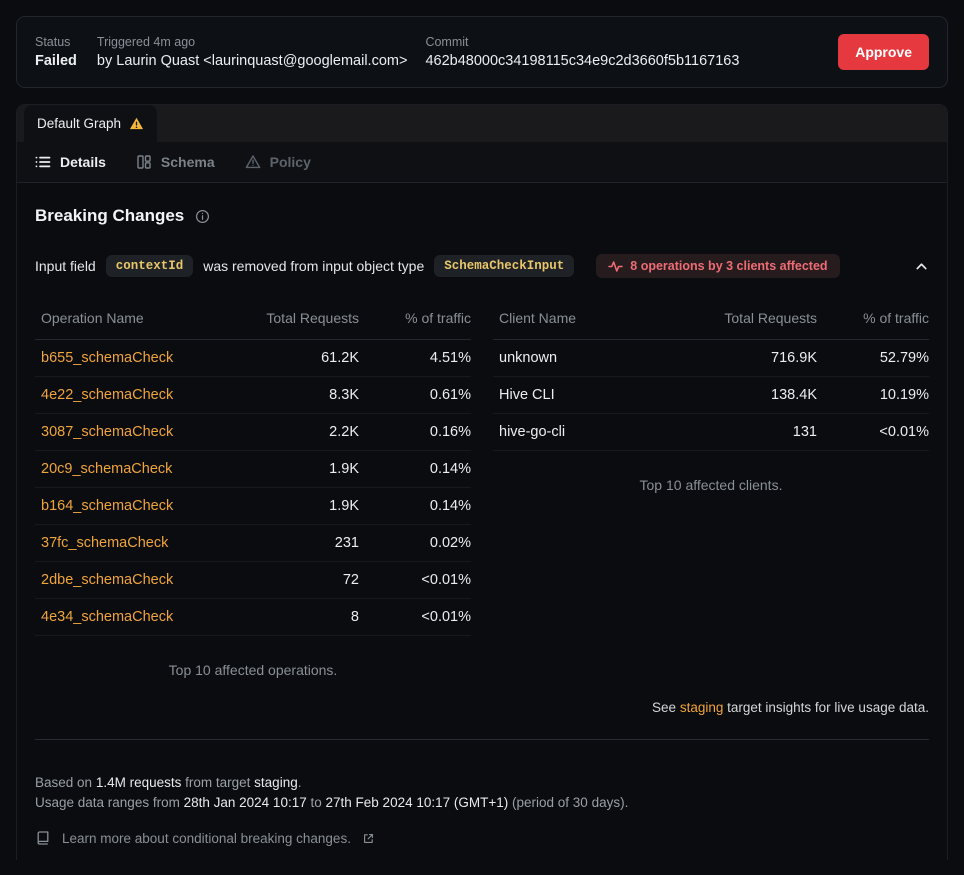 The height and width of the screenshot is (875, 964). I want to click on breaking-changes-title: Breaking Changes, so click(110, 215).